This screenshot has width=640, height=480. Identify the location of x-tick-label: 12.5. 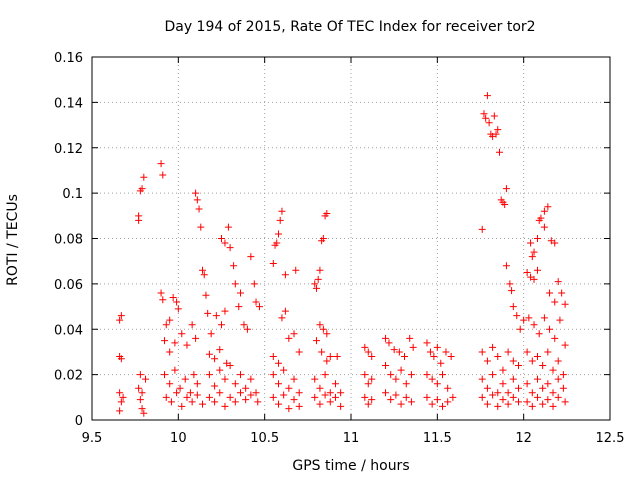
(610, 438).